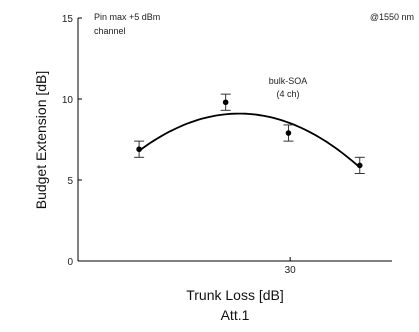  What do you see at coordinates (287, 94) in the screenshot?
I see `series-label-line2: (4 ch)` at bounding box center [287, 94].